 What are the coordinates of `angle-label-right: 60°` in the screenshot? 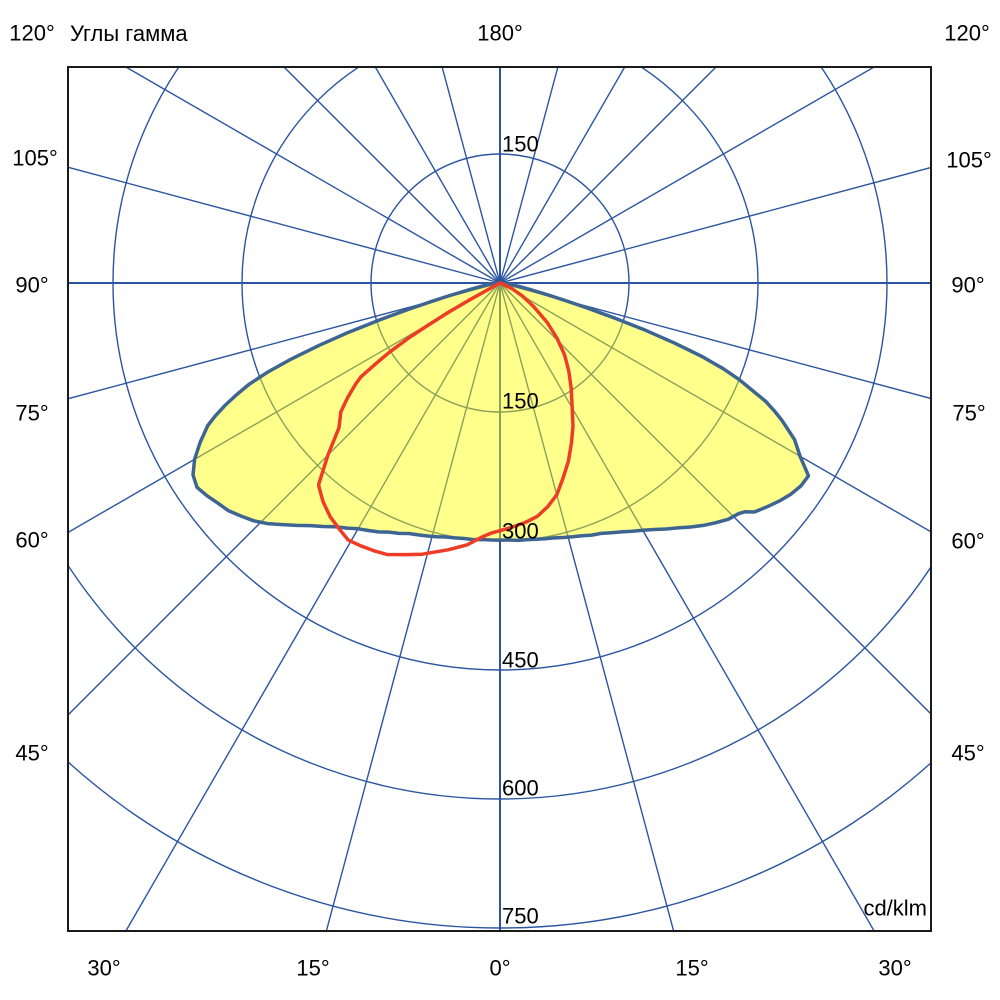 It's located at (967, 541).